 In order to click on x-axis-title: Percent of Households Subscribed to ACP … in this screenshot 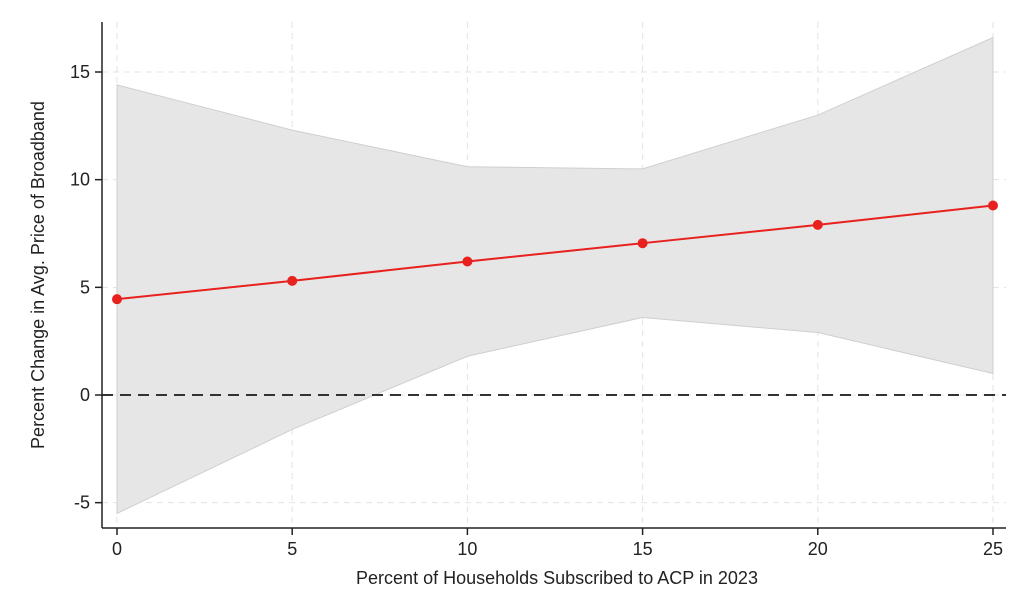, I will do `click(557, 578)`.